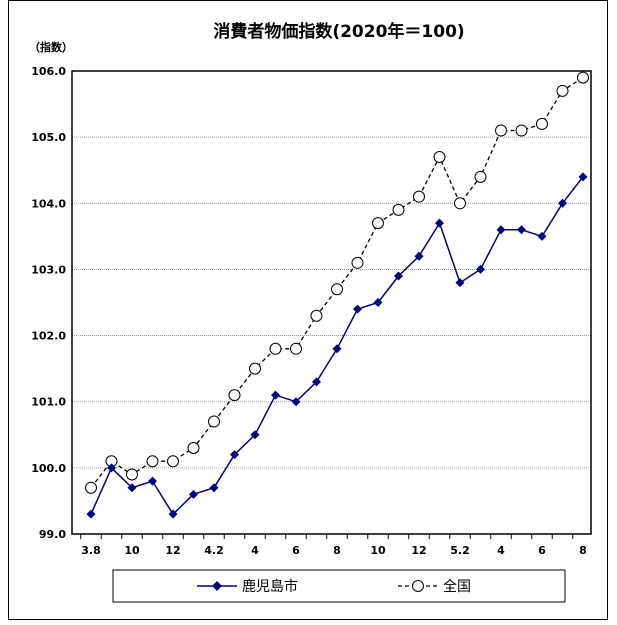  Describe the element at coordinates (338, 31) in the screenshot. I see `chart-title: 消費者物価指数(2020年＝100)` at that location.